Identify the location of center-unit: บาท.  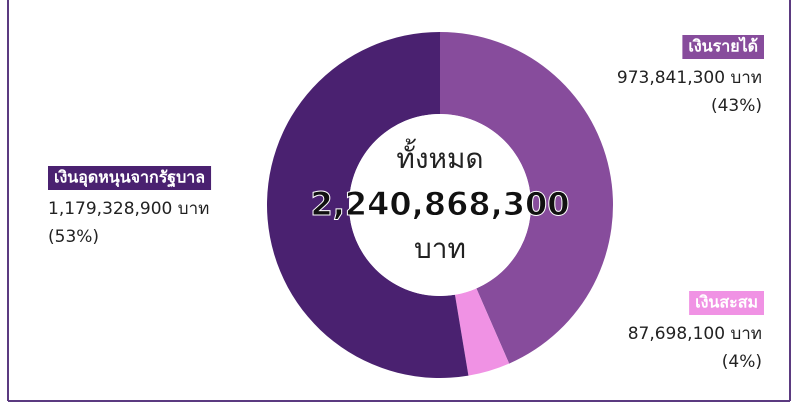
(440, 248).